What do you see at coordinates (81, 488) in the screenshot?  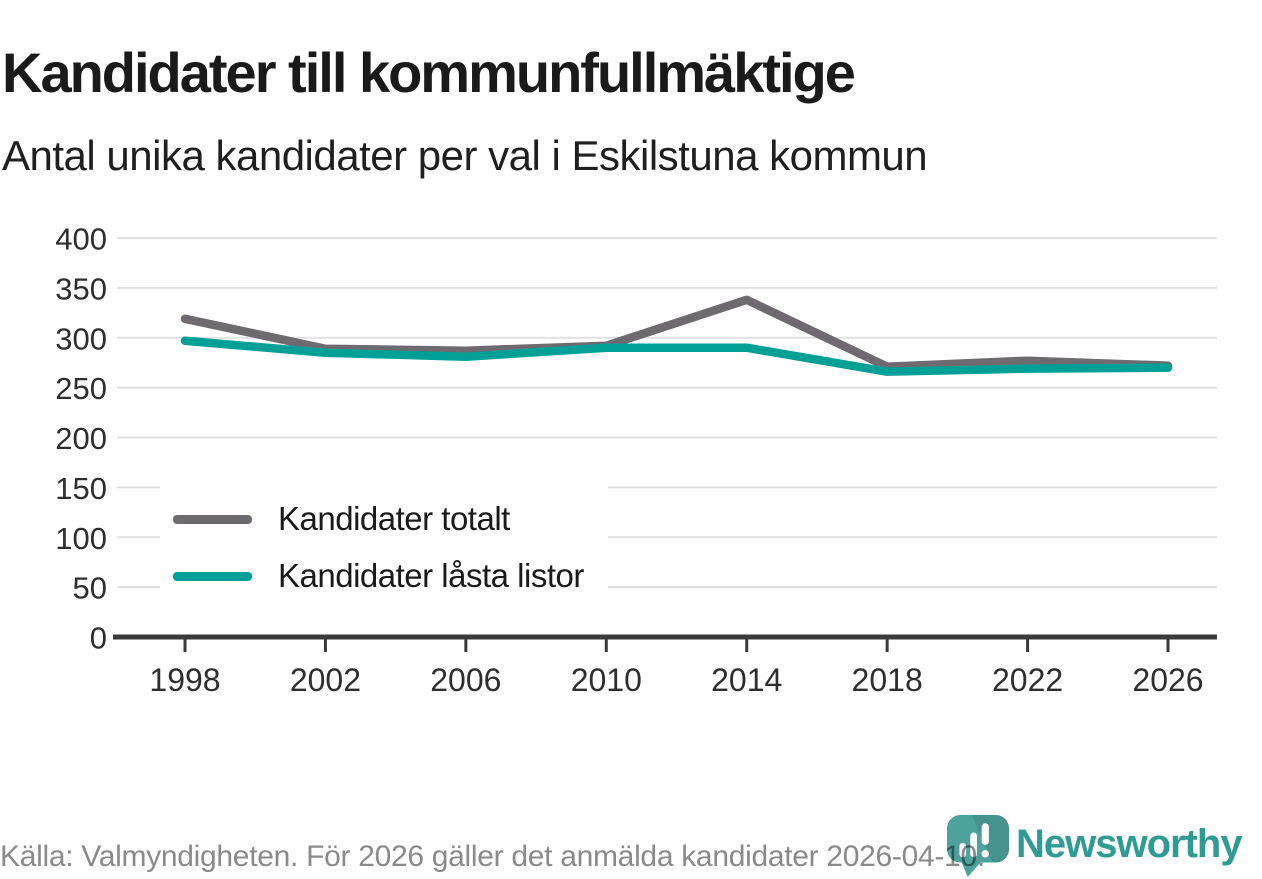 I see `svg-text: 150` at bounding box center [81, 488].